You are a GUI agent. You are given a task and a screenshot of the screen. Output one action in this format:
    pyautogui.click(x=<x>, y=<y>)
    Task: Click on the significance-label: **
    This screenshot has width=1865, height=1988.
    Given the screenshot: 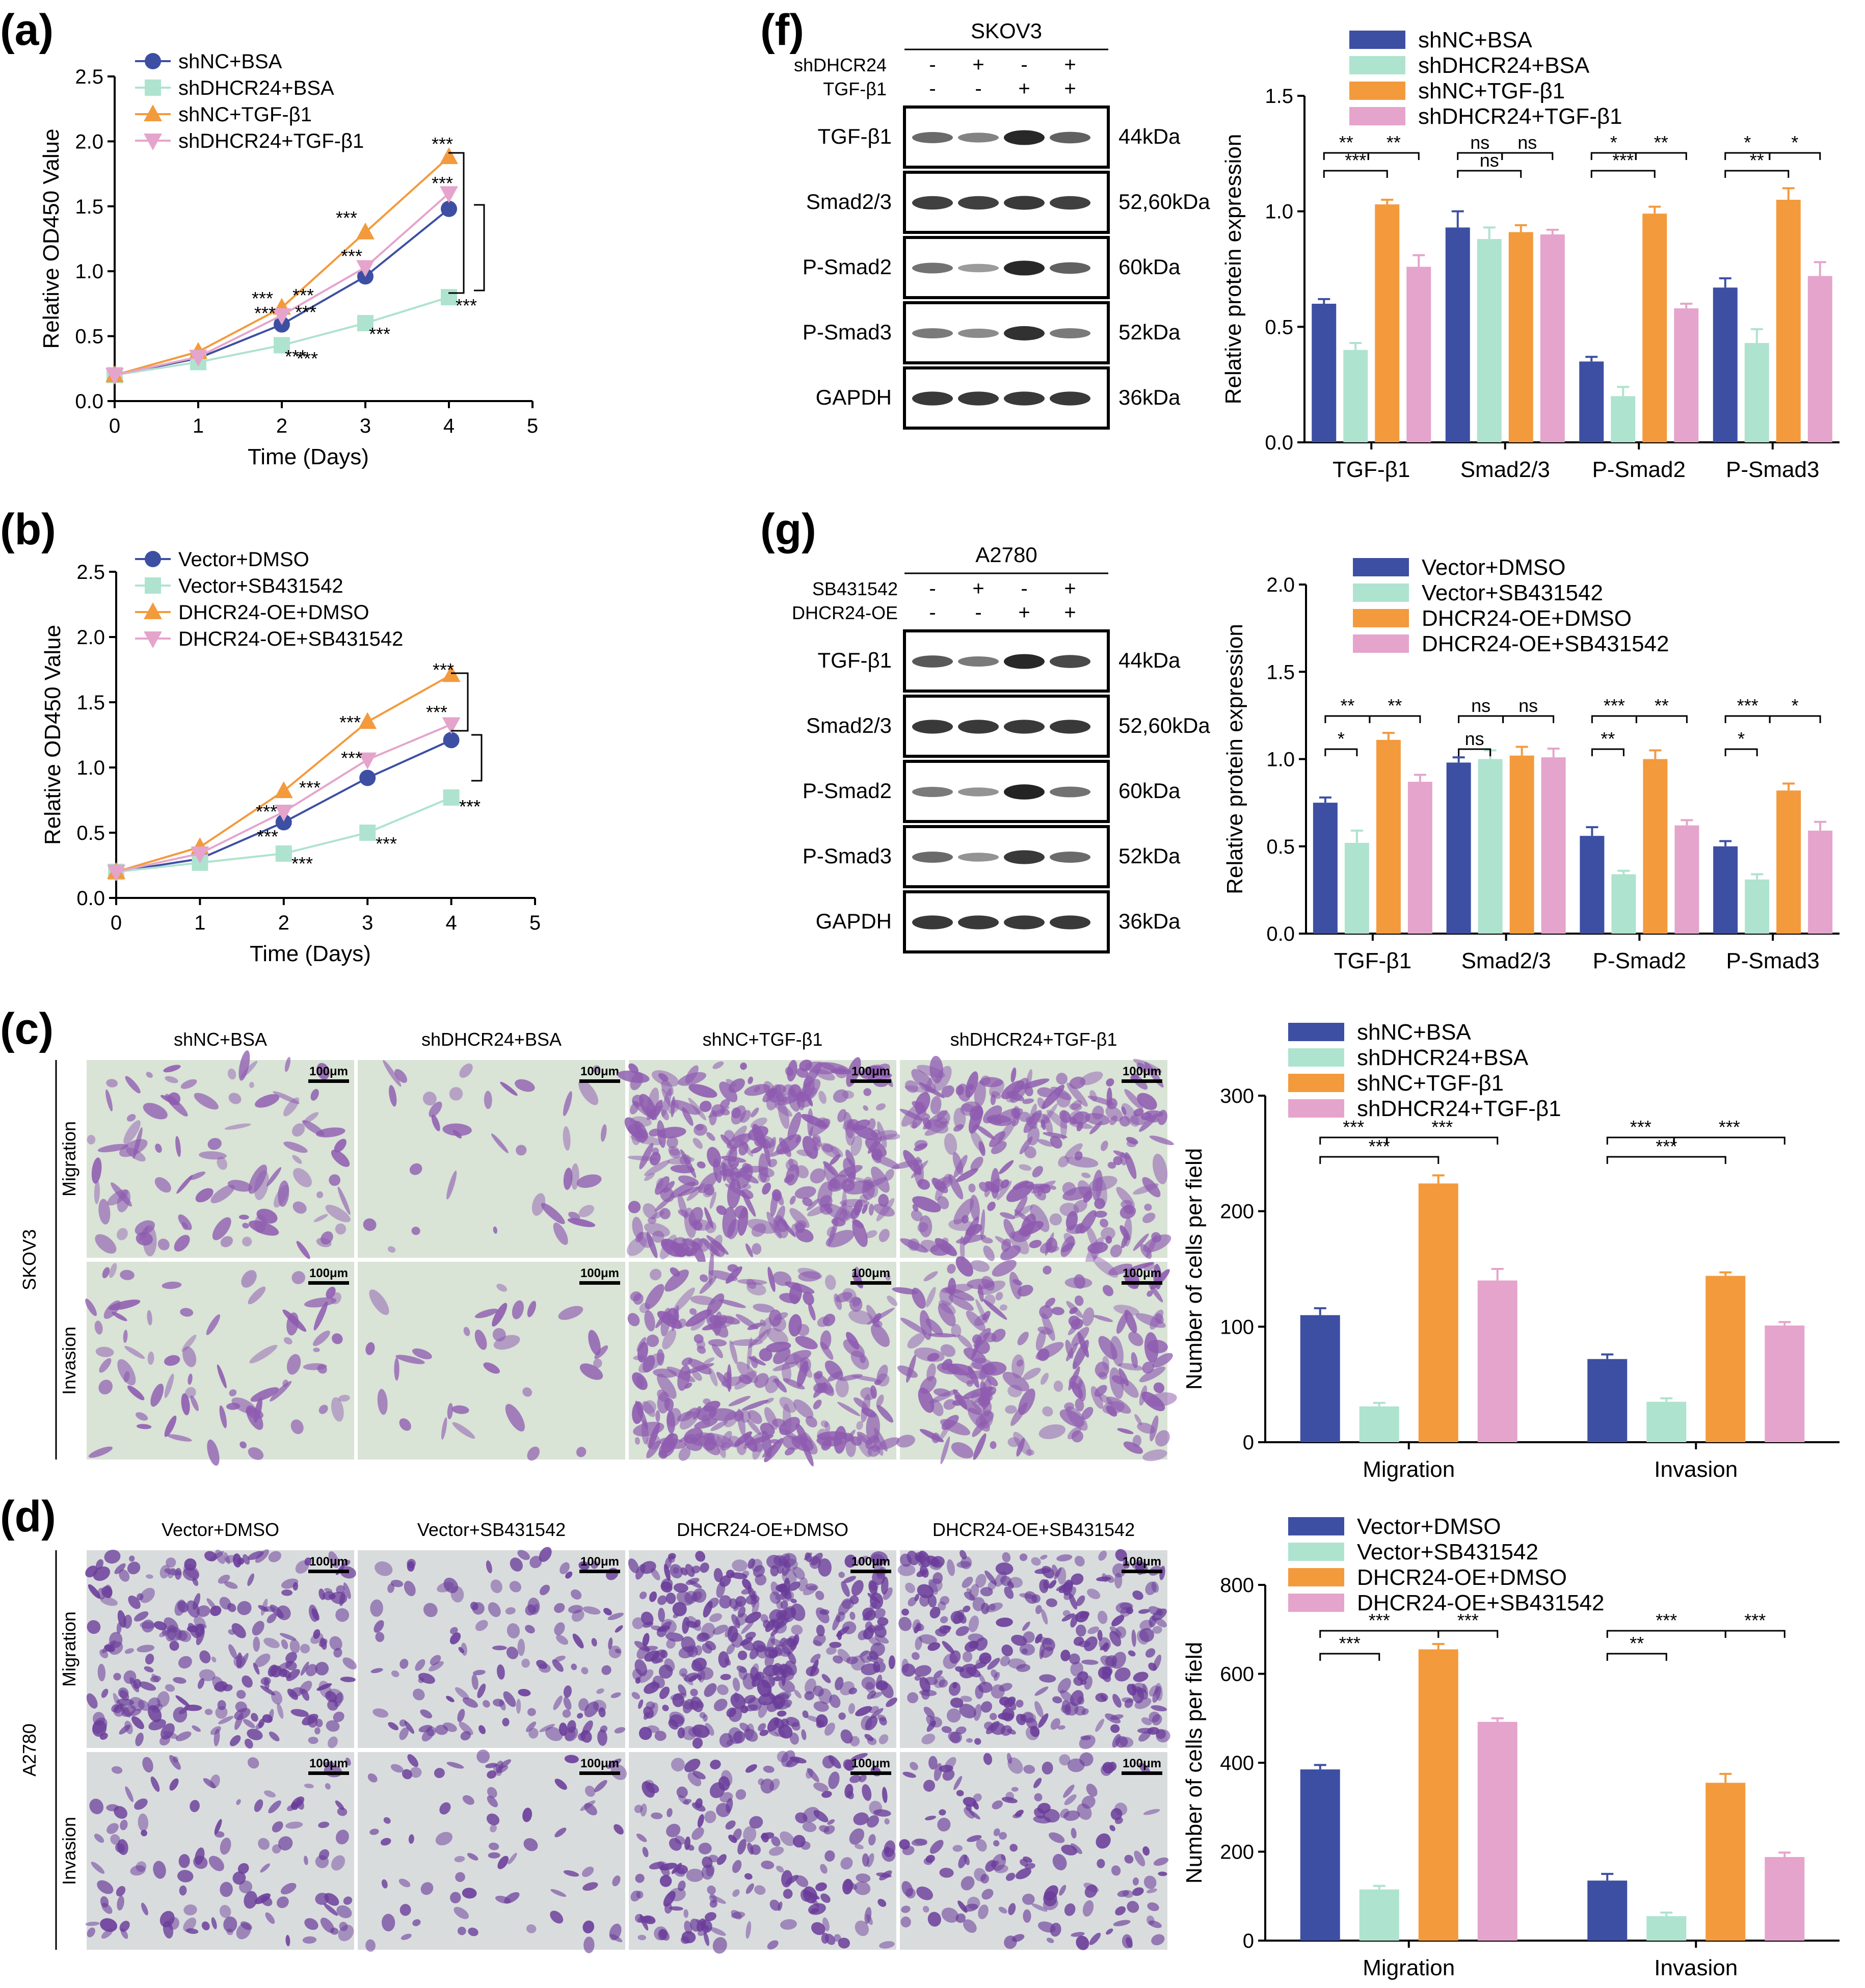 What is the action you would take?
    pyautogui.click(x=1608, y=738)
    